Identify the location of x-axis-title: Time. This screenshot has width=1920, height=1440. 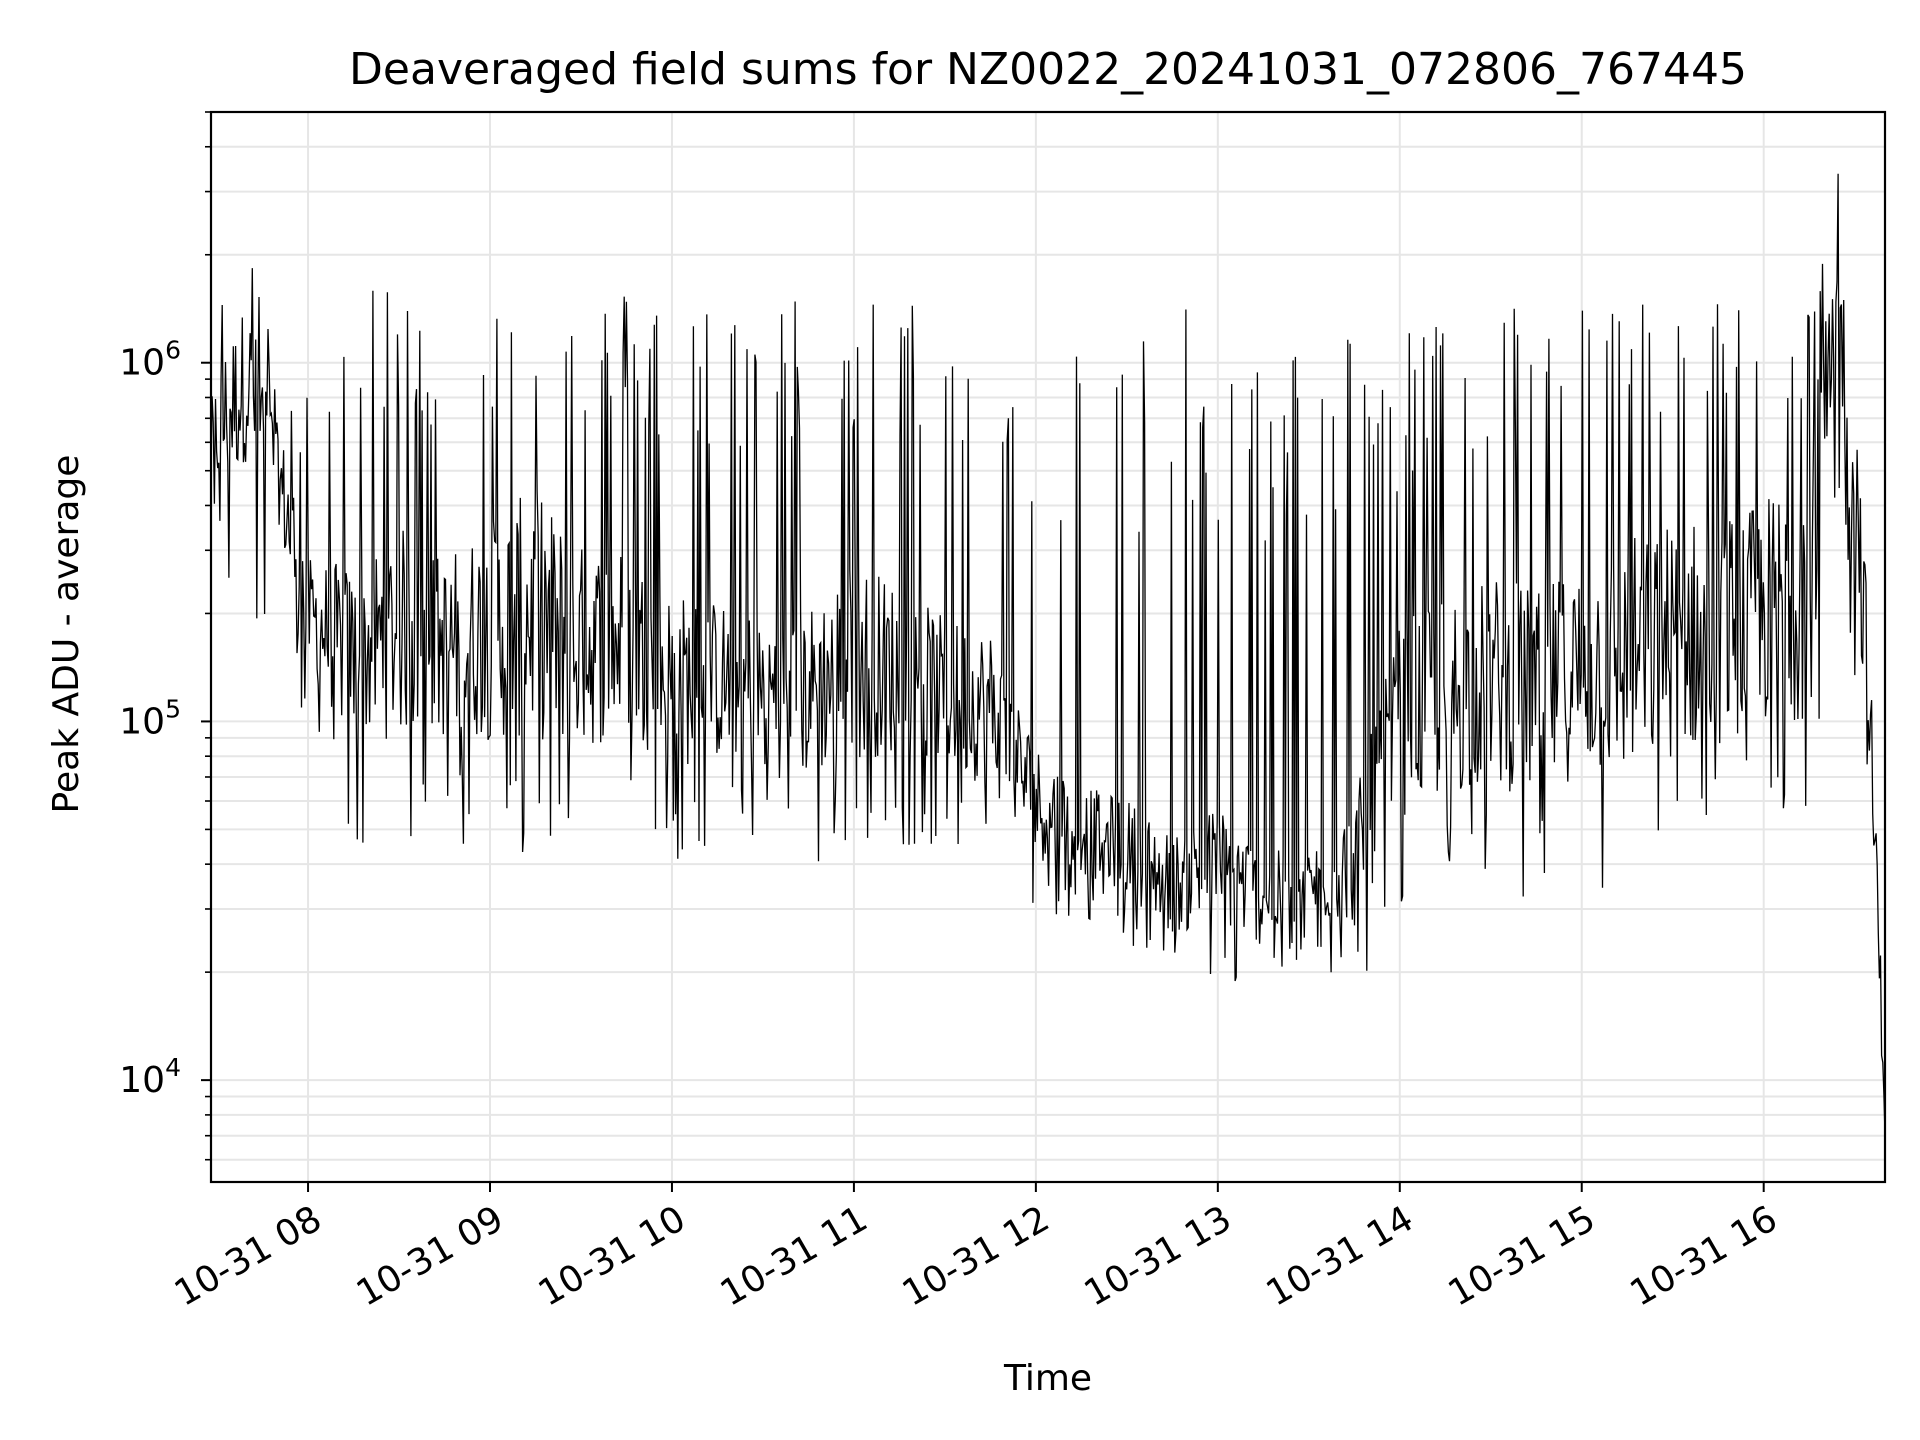
(1047, 1378).